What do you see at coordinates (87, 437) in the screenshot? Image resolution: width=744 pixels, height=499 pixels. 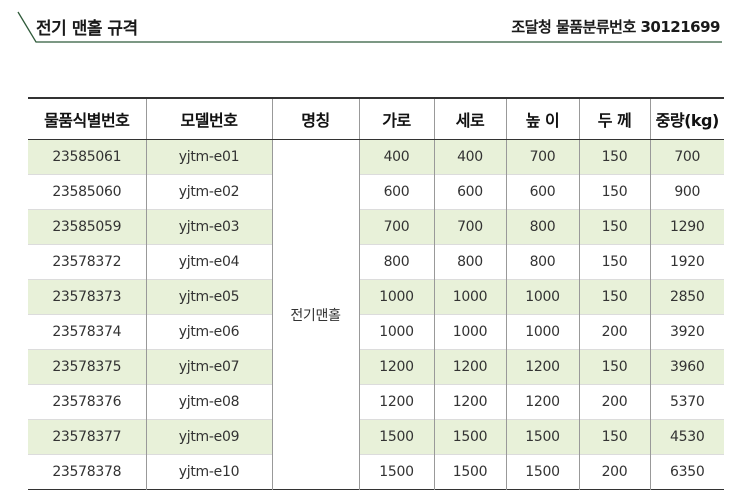 I see `item-id-cell: 23578377` at bounding box center [87, 437].